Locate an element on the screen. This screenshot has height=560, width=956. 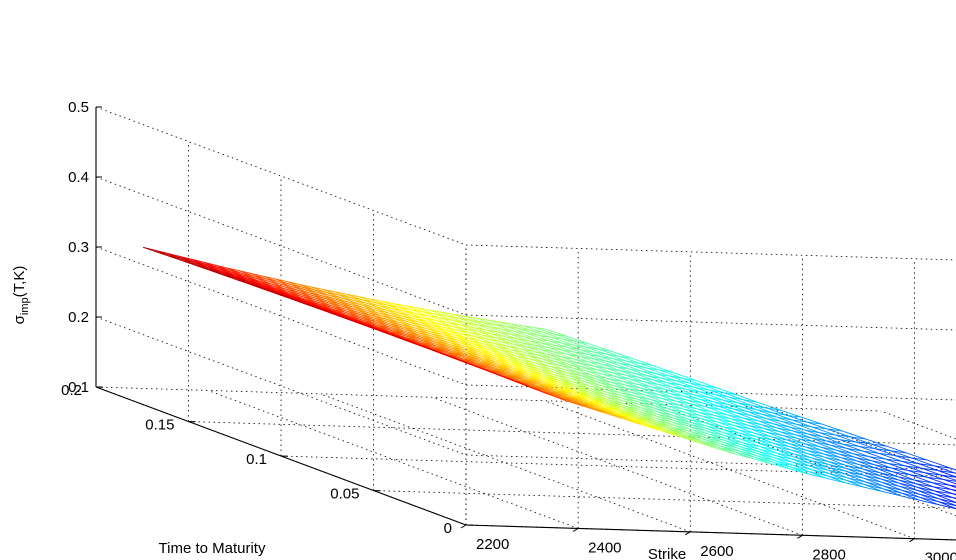
z-tick-label: 0.1 is located at coordinates (78, 387).